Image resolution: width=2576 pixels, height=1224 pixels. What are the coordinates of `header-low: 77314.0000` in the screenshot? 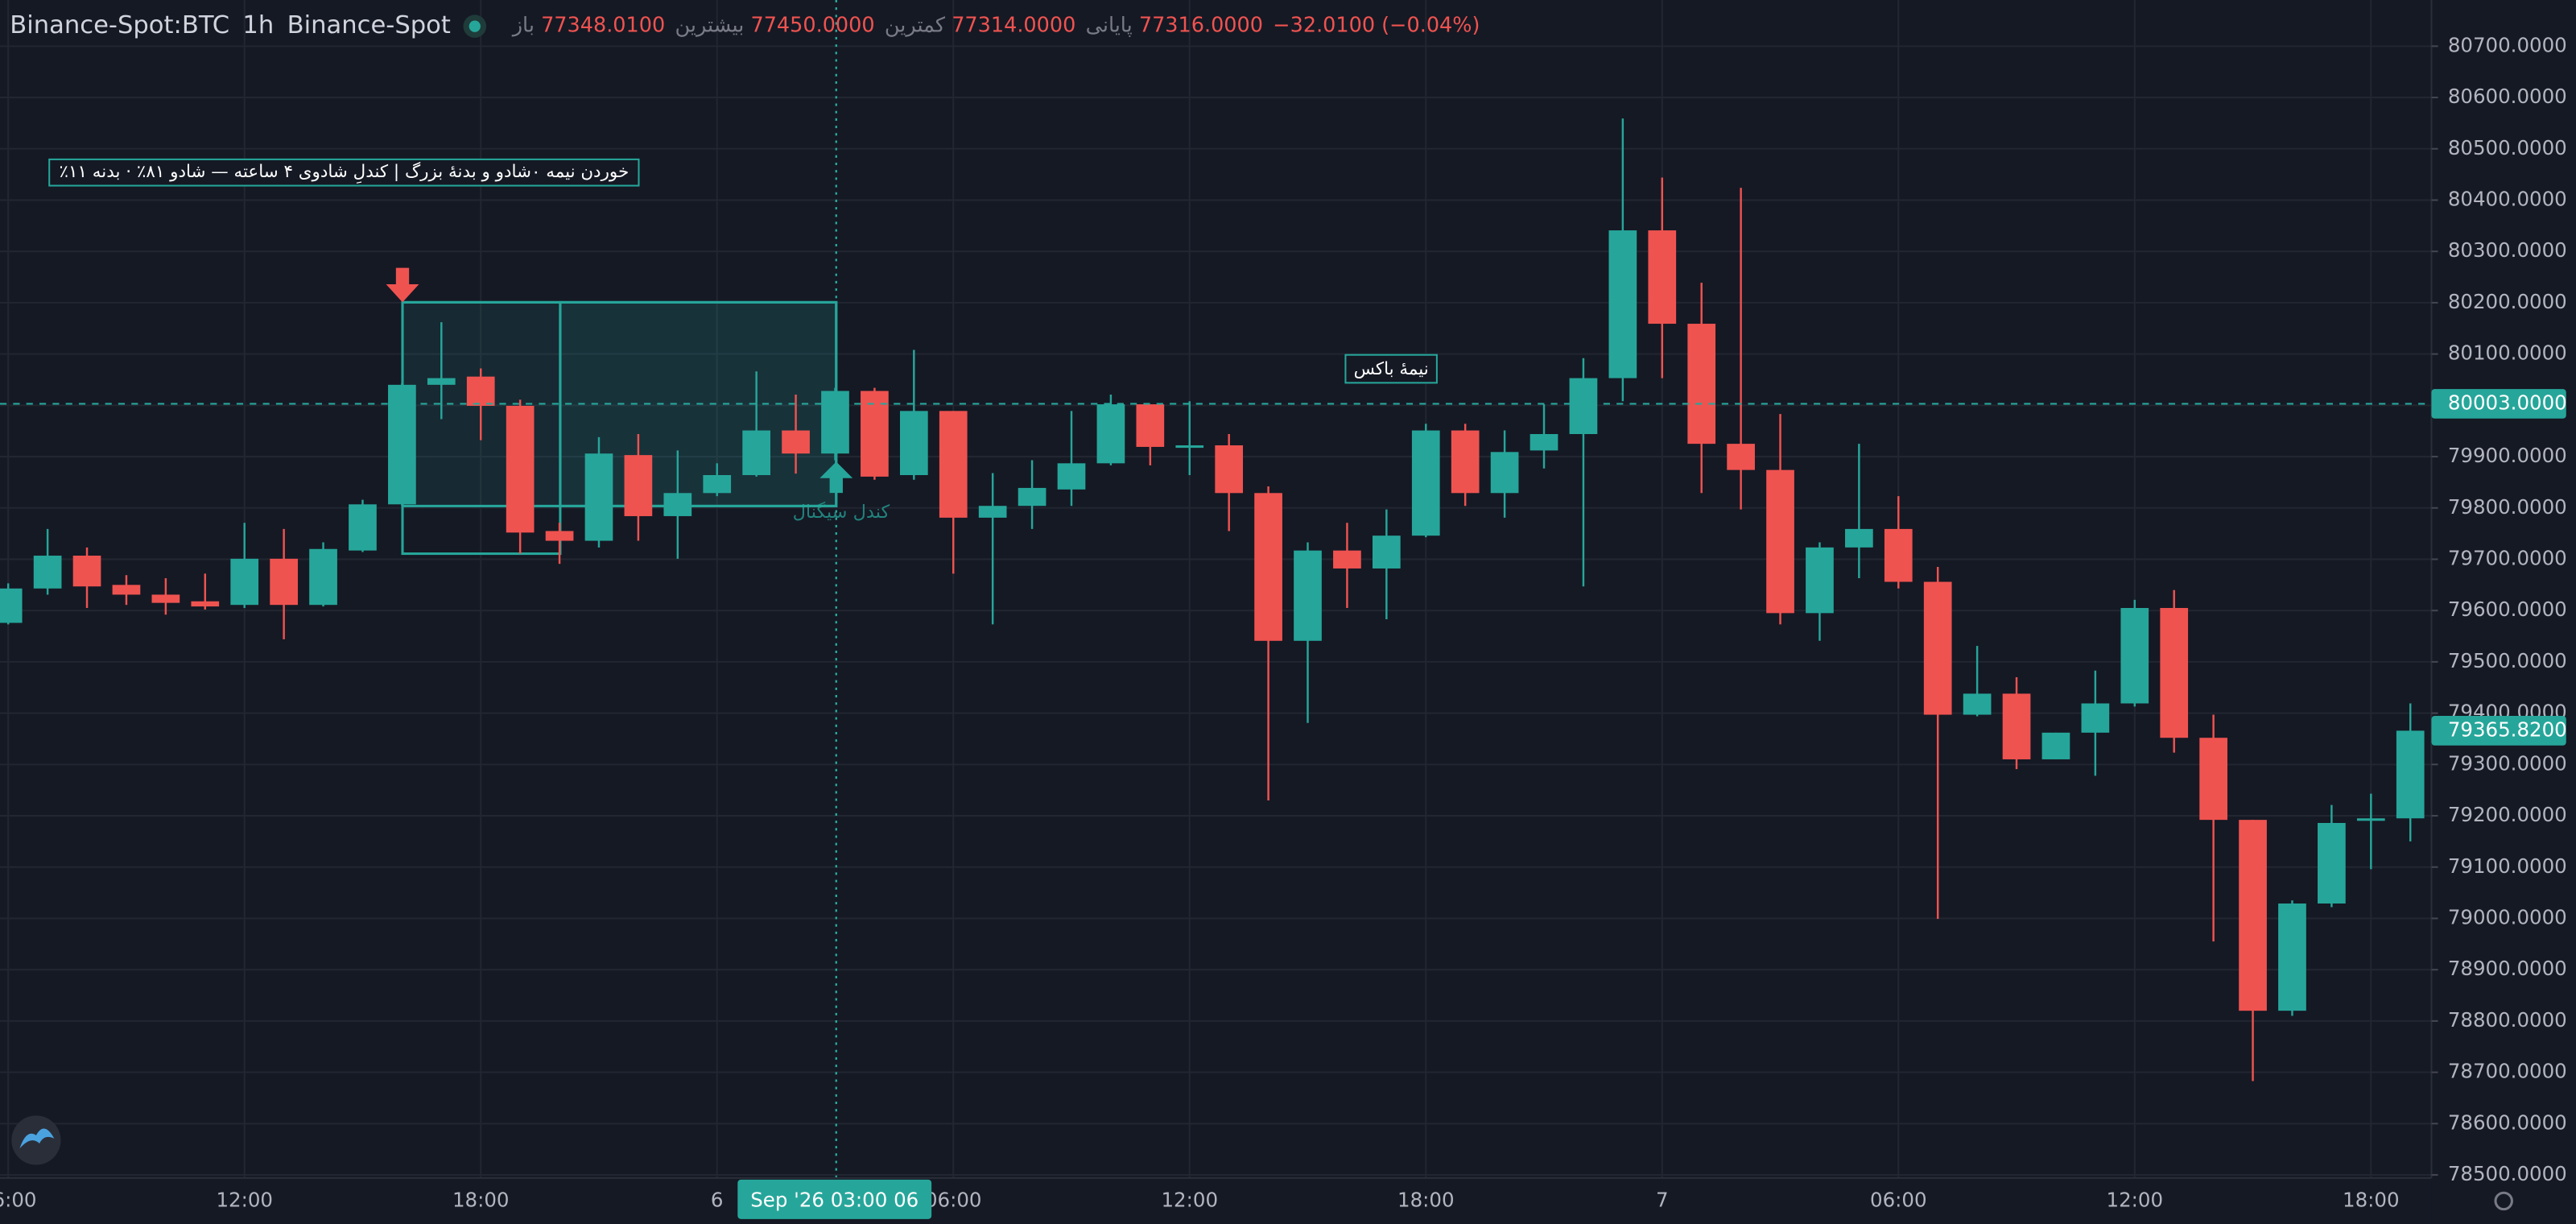 It's located at (1013, 26).